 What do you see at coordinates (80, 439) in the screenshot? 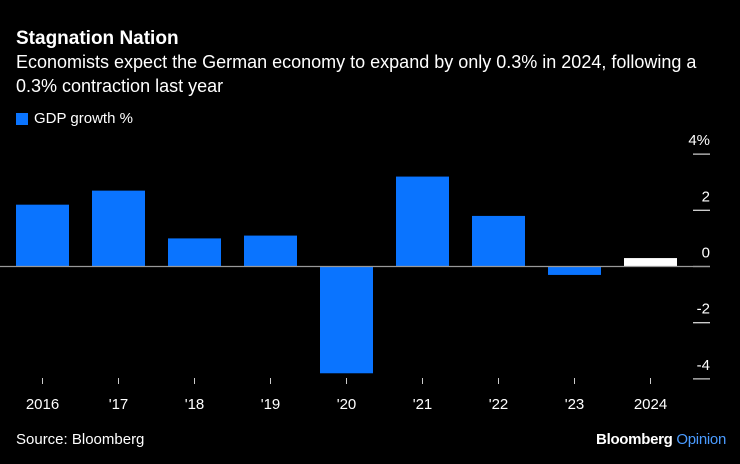
I see `source-note: Source: Bloomberg` at bounding box center [80, 439].